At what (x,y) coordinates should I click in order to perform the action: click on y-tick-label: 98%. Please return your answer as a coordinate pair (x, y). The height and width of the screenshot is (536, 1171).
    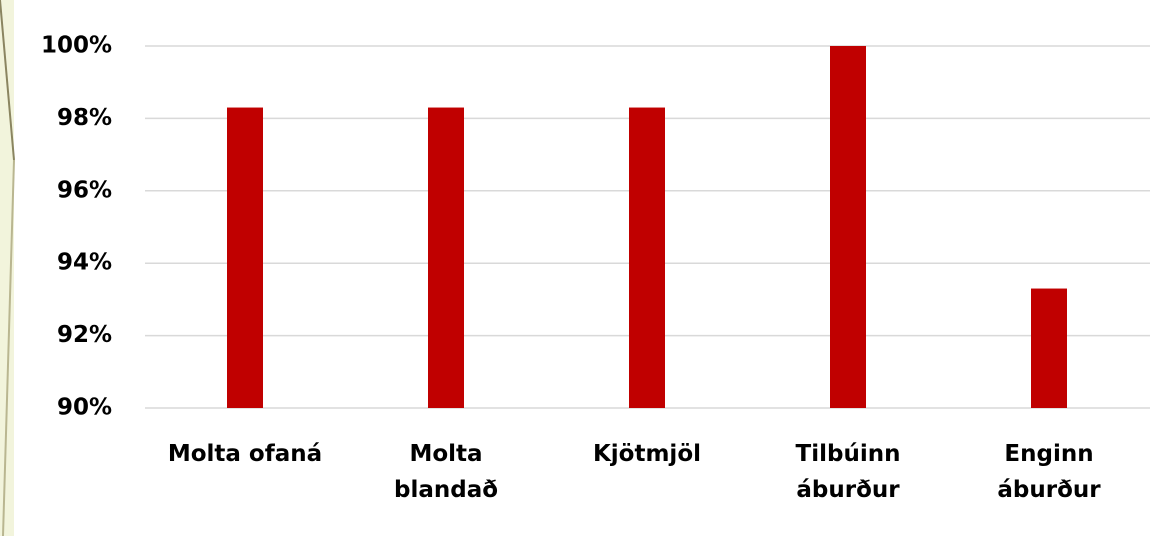
    Looking at the image, I should click on (84, 118).